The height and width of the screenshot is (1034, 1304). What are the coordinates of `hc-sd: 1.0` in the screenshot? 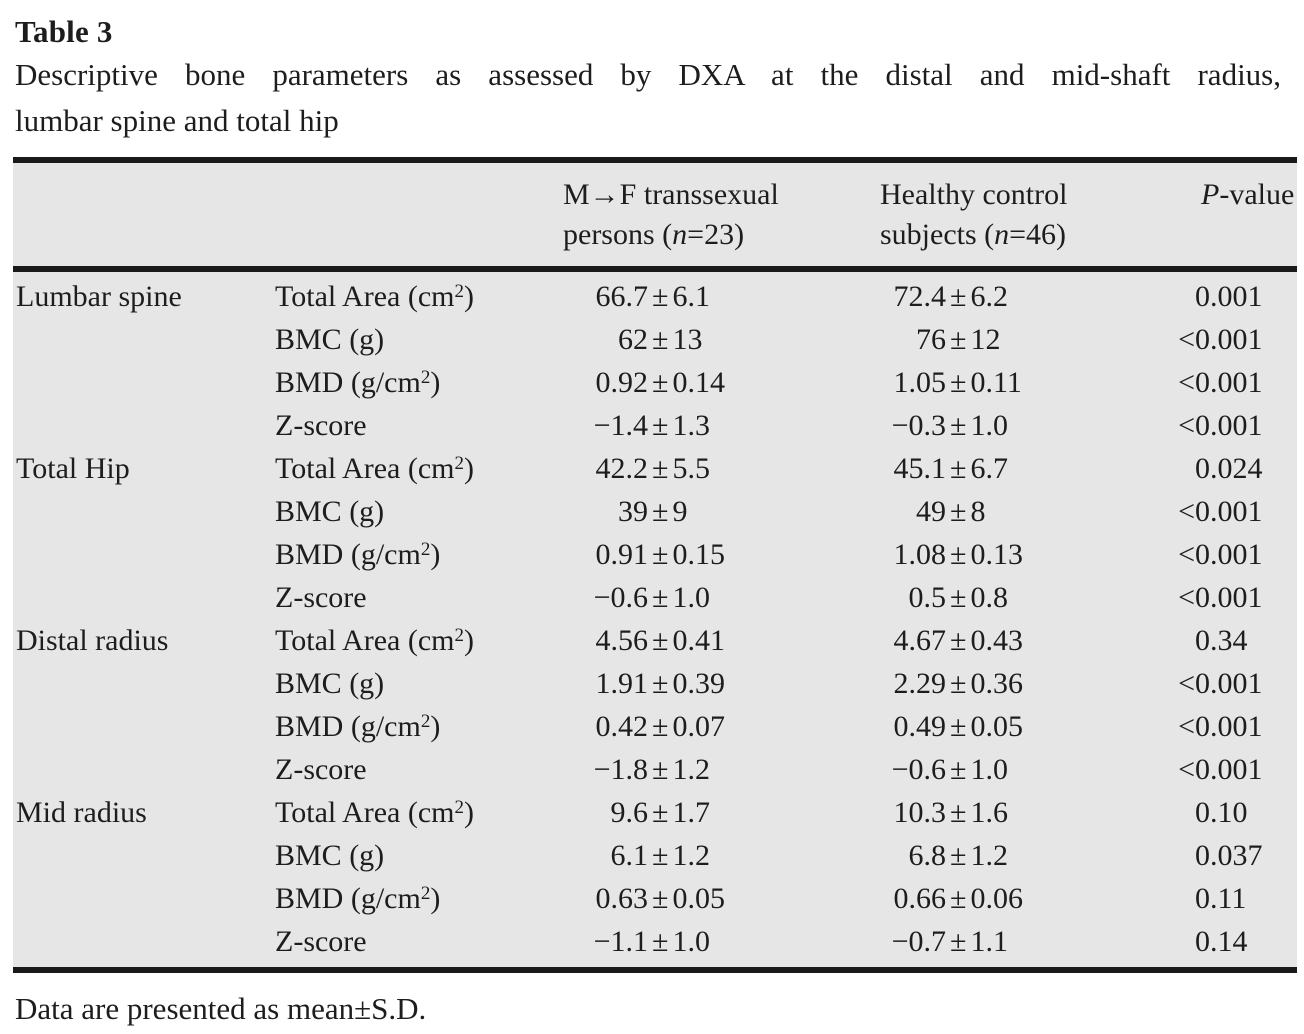 It's located at (989, 425).